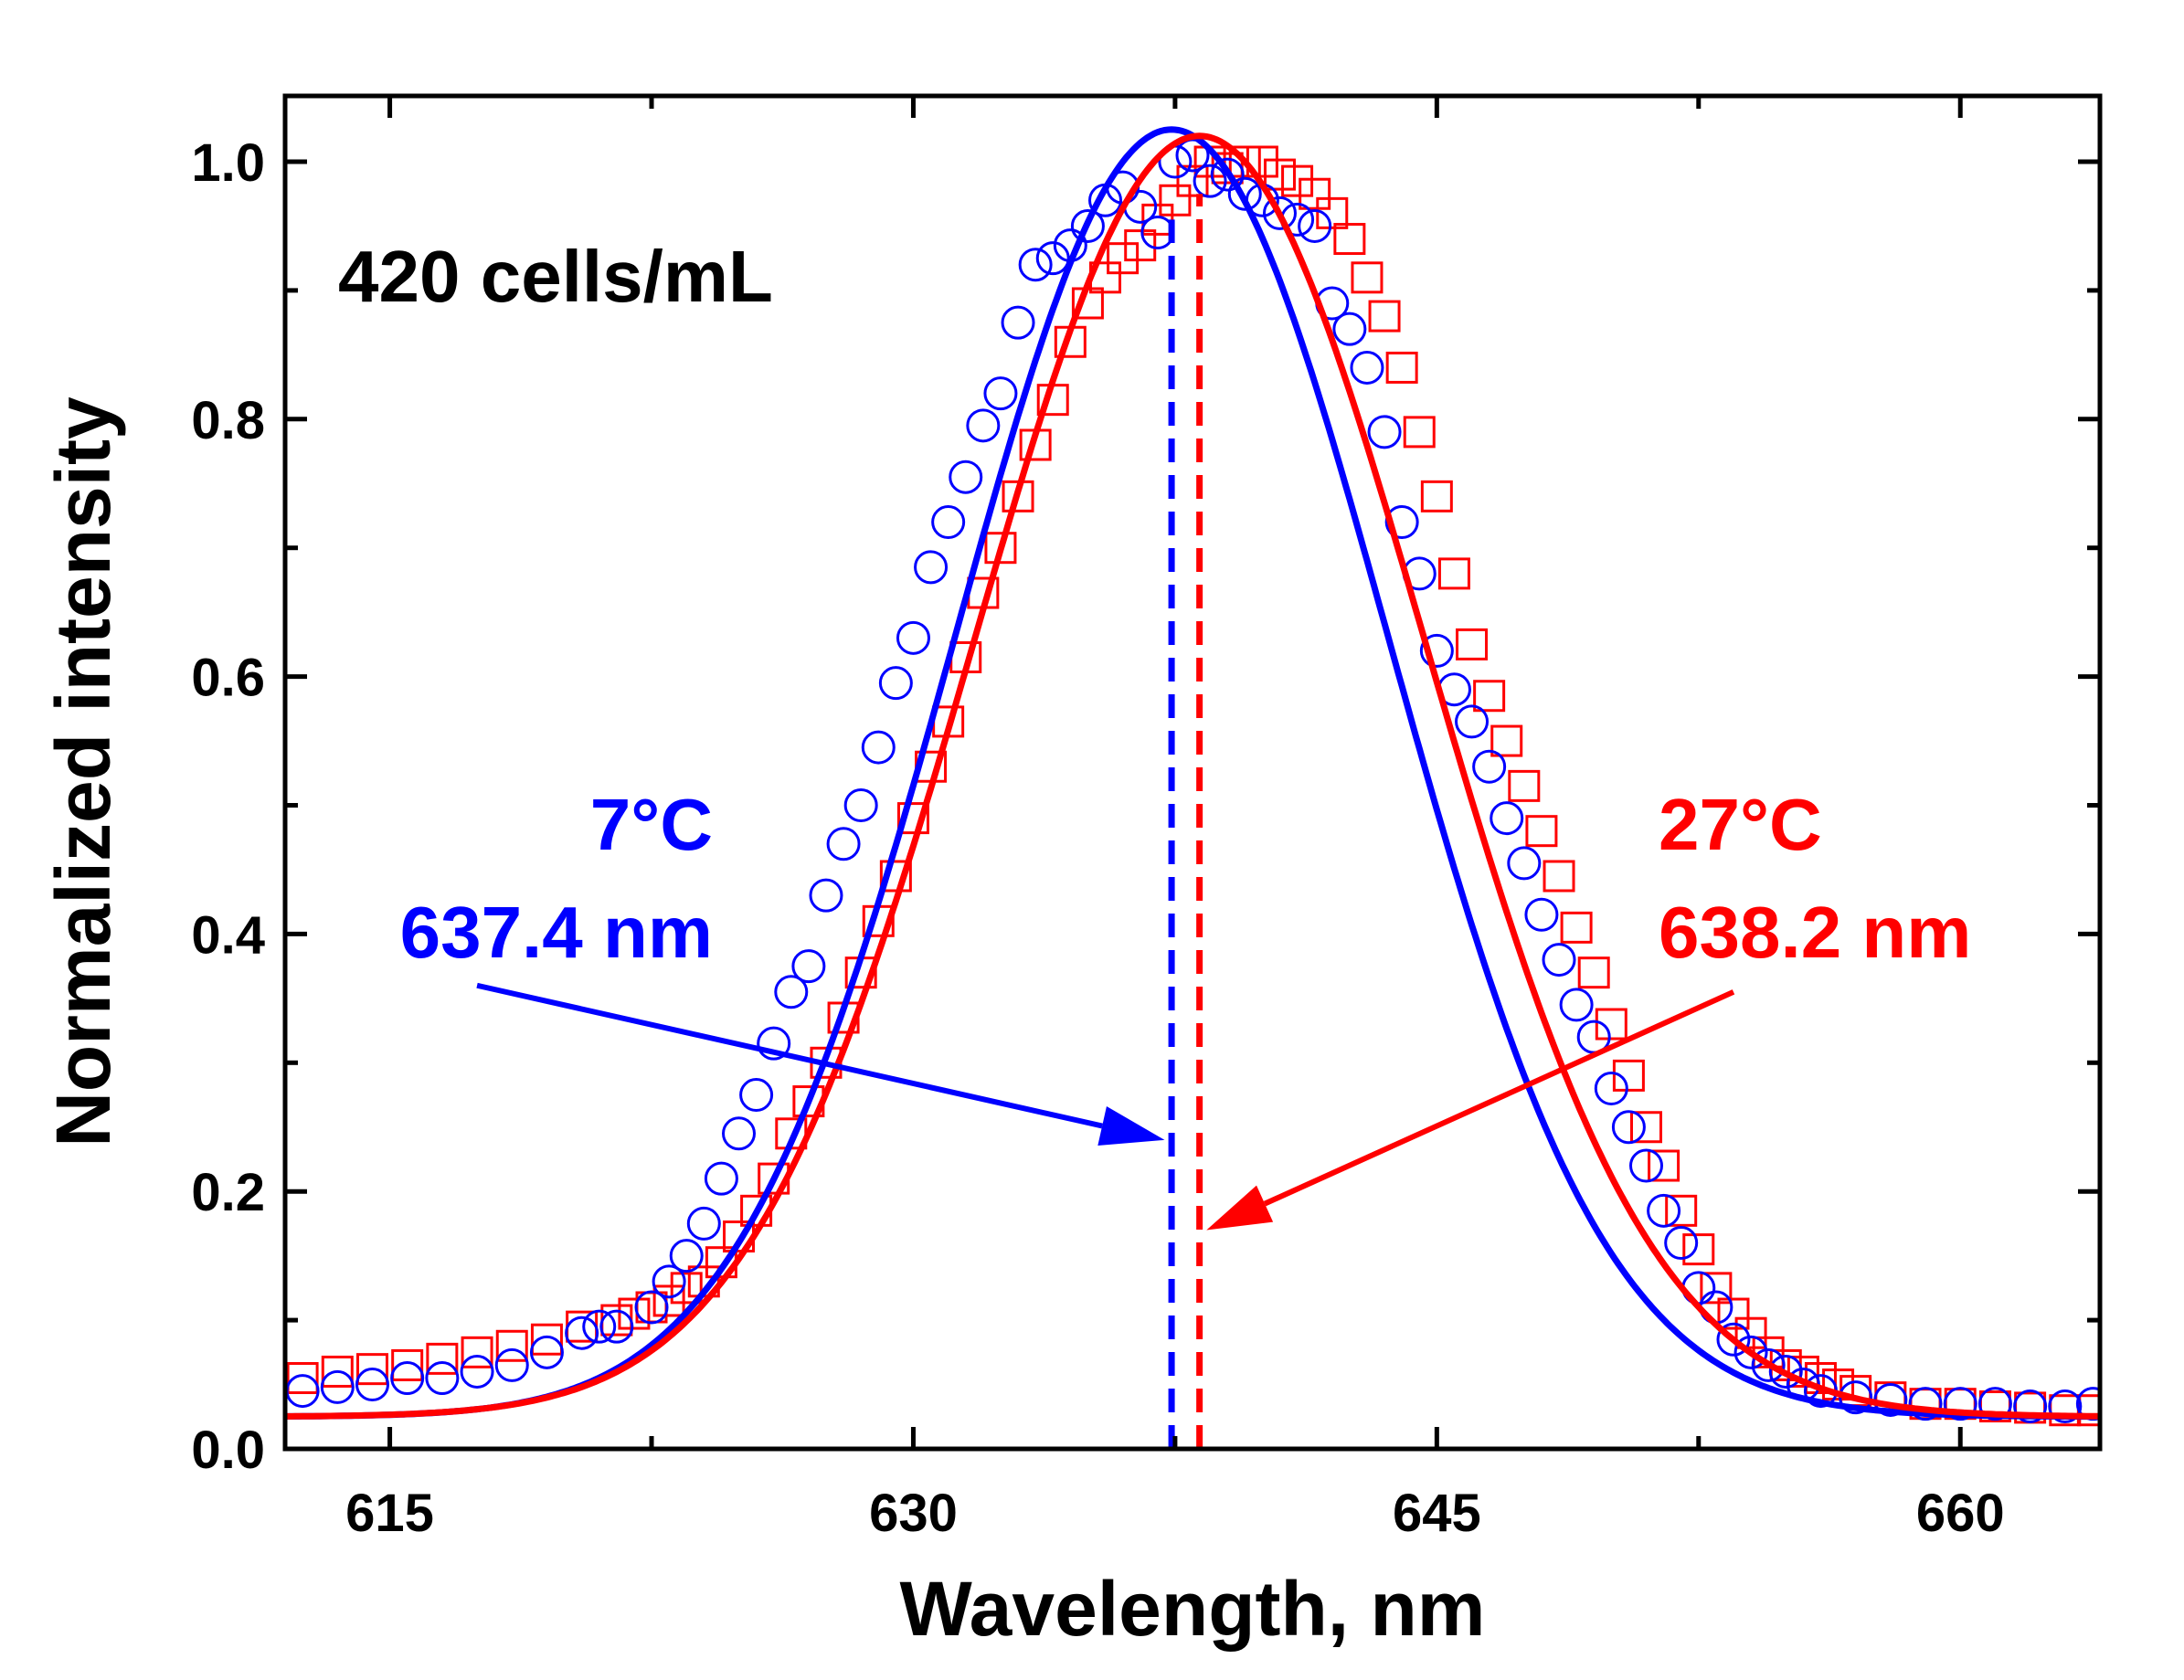 Image resolution: width=2184 pixels, height=1680 pixels. Describe the element at coordinates (1961, 1513) in the screenshot. I see `x-tick-label: 660` at that location.